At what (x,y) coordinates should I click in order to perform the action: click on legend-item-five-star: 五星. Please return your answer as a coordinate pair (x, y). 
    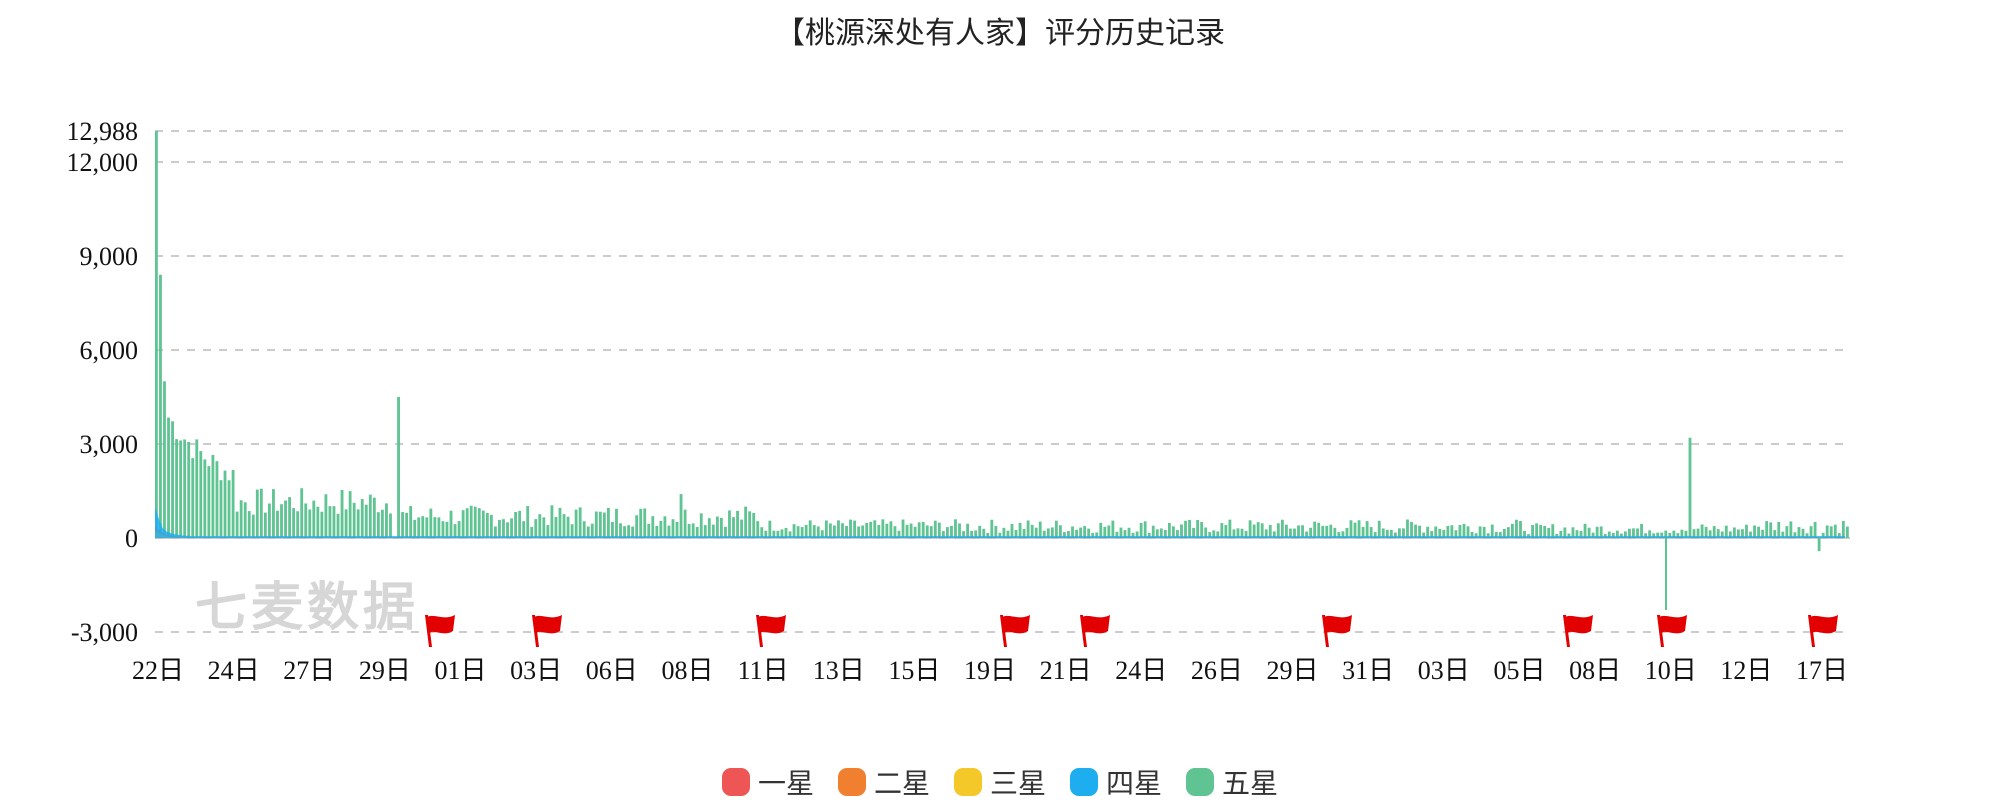
    Looking at the image, I should click on (1232, 782).